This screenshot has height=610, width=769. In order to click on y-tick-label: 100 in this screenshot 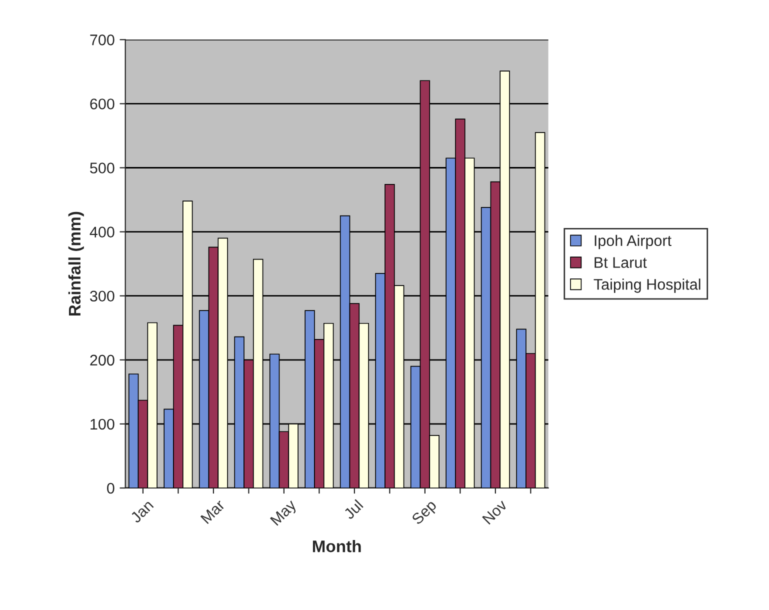, I will do `click(102, 424)`.